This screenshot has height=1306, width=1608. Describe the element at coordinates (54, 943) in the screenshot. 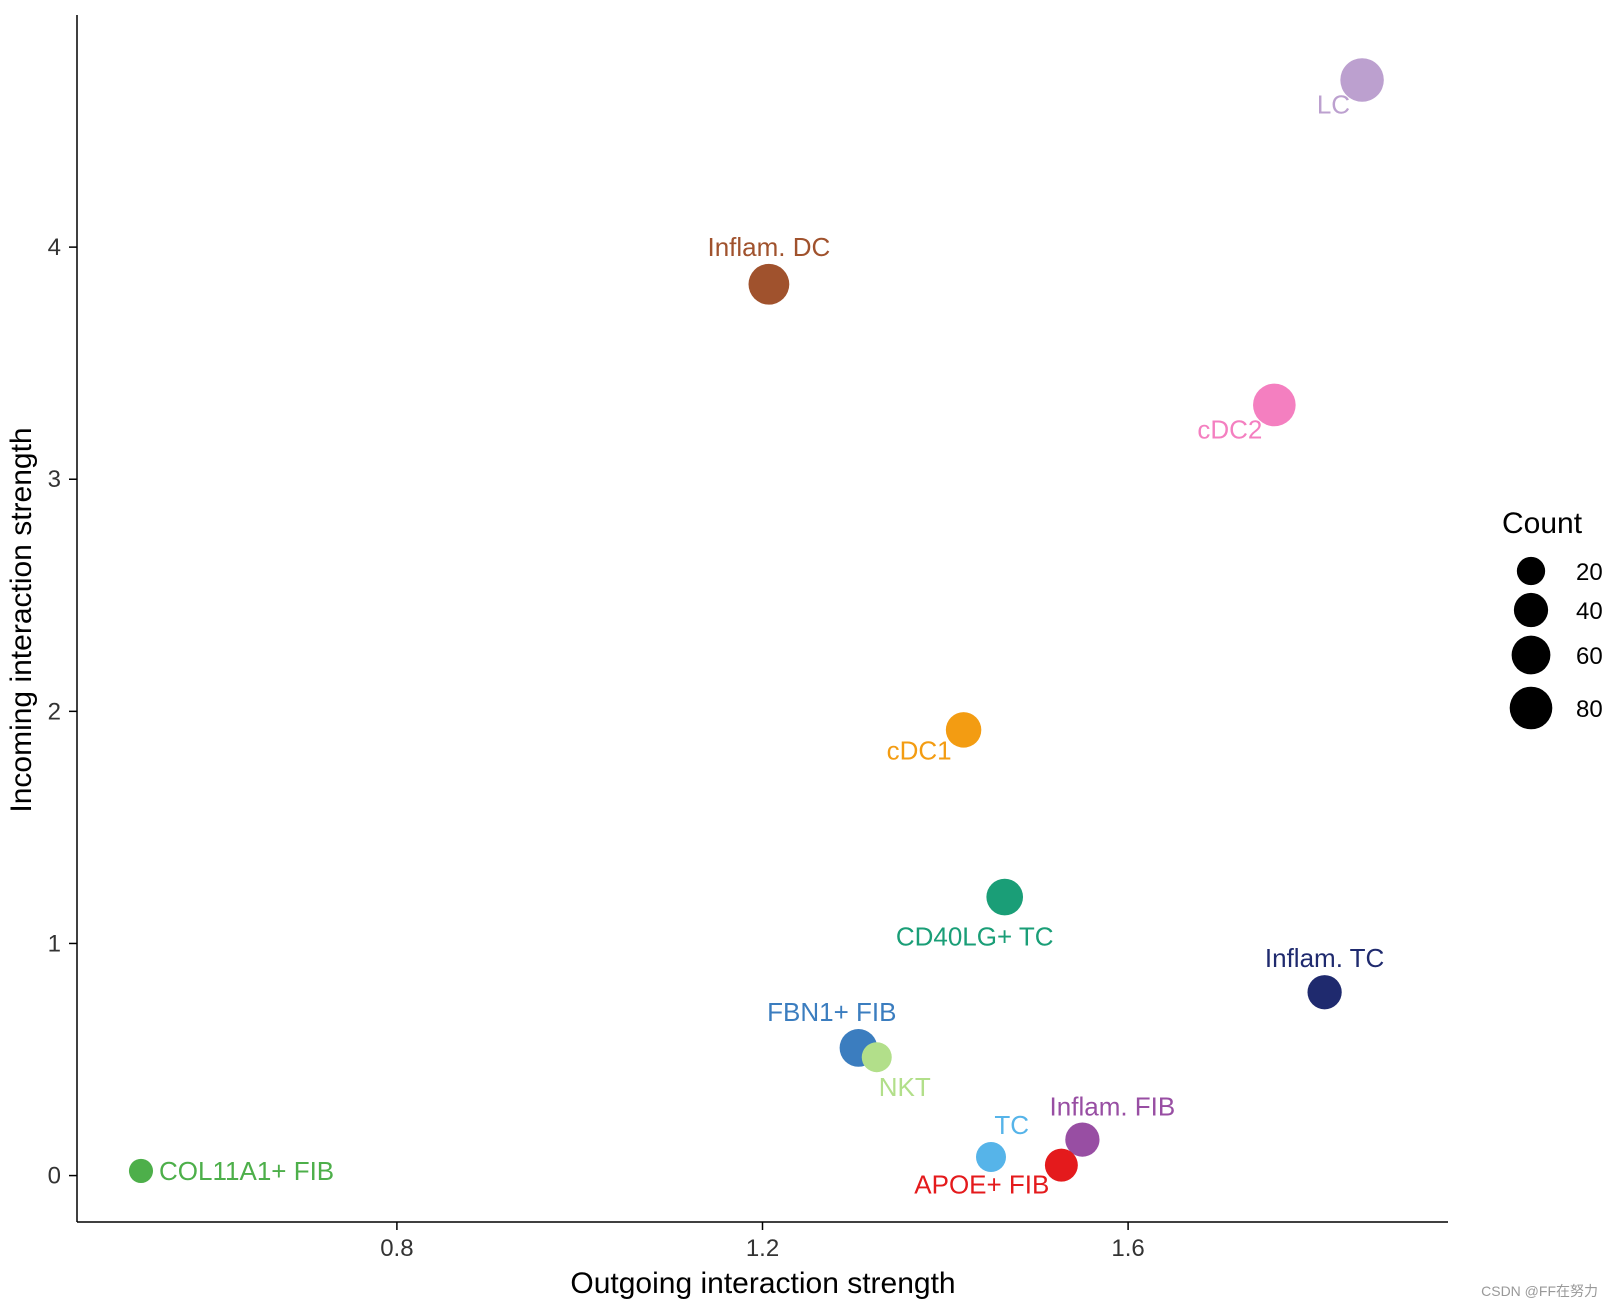

I see `y-tick-label: 1` at that location.